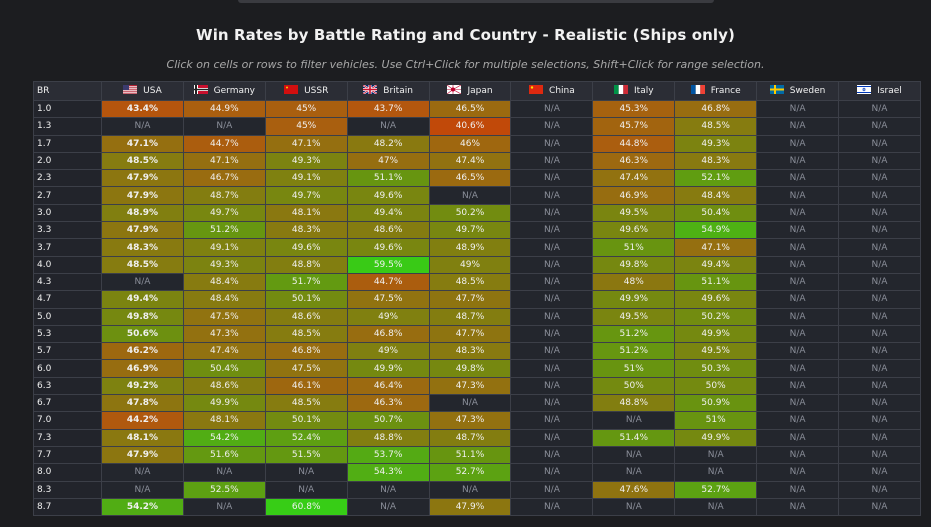 The height and width of the screenshot is (527, 931). Describe the element at coordinates (634, 334) in the screenshot. I see `winrate-cell: 51.2%` at that location.